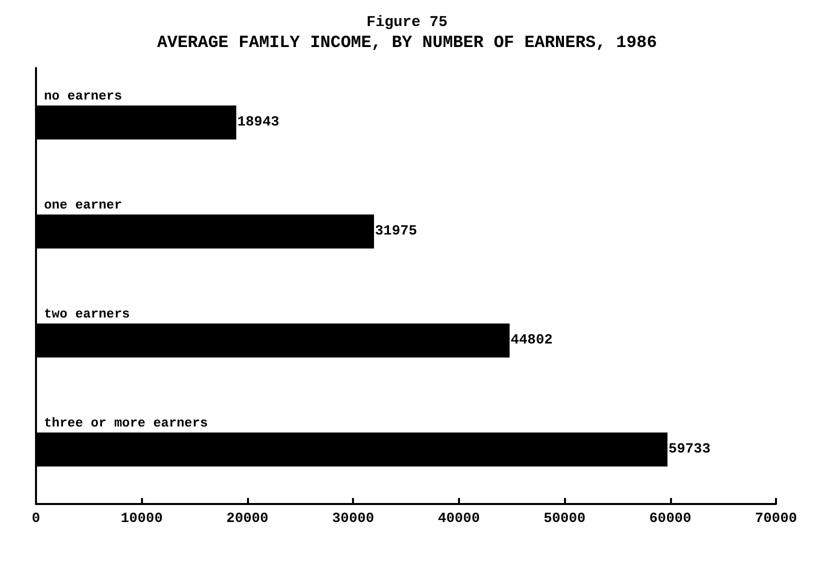  Describe the element at coordinates (353, 519) in the screenshot. I see `x-tick-label: 30000` at that location.